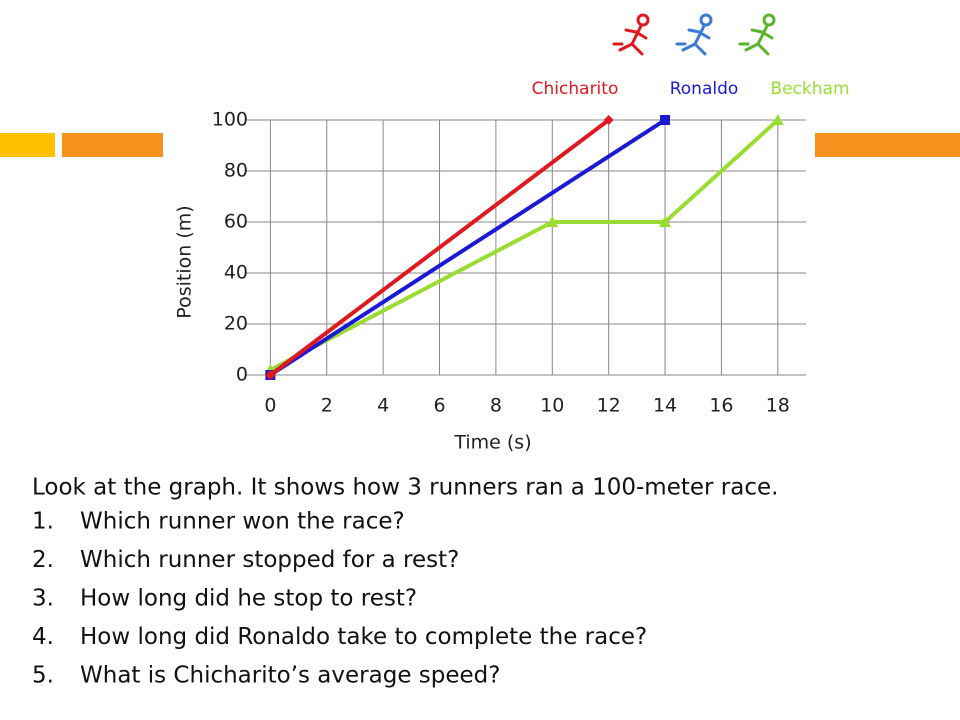 The height and width of the screenshot is (720, 960). I want to click on question-text: Which runner stopped for a rest?, so click(269, 560).